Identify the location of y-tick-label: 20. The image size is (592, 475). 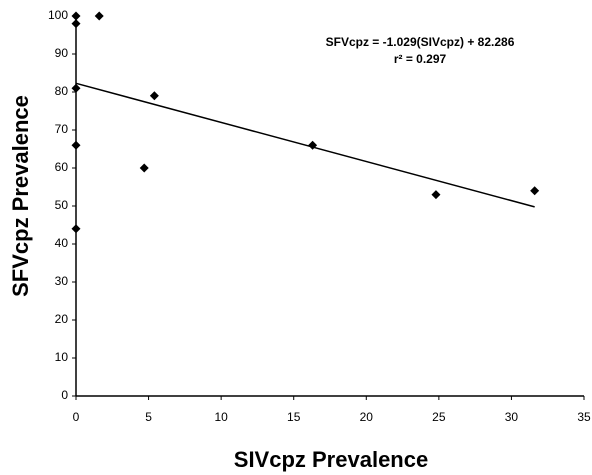
(62, 319).